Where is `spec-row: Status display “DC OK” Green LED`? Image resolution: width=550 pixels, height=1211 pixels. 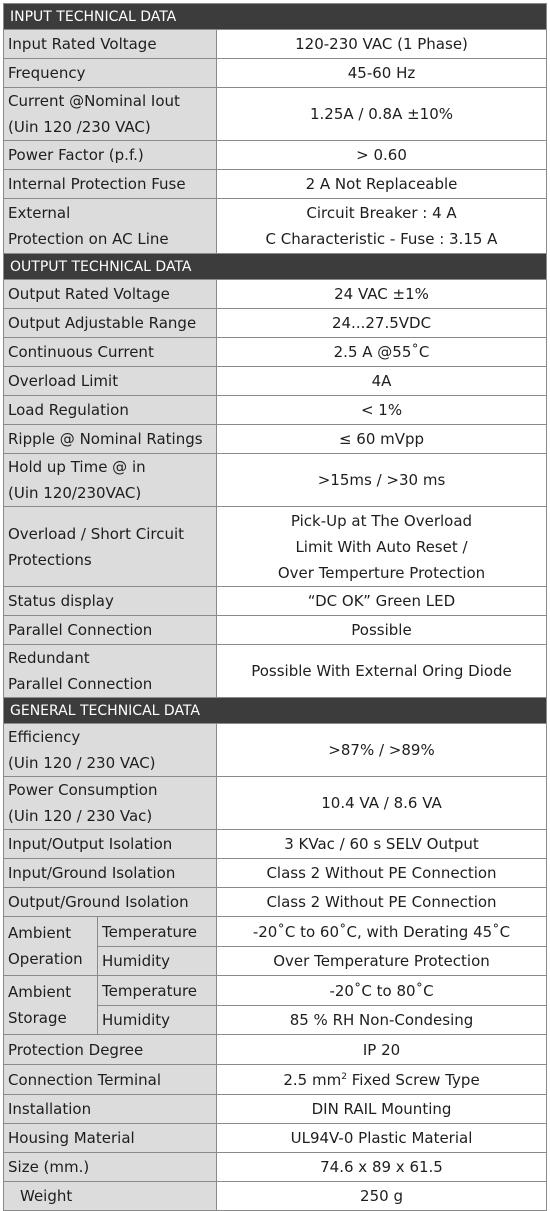
spec-row: Status display “DC OK” Green LED is located at coordinates (275, 601).